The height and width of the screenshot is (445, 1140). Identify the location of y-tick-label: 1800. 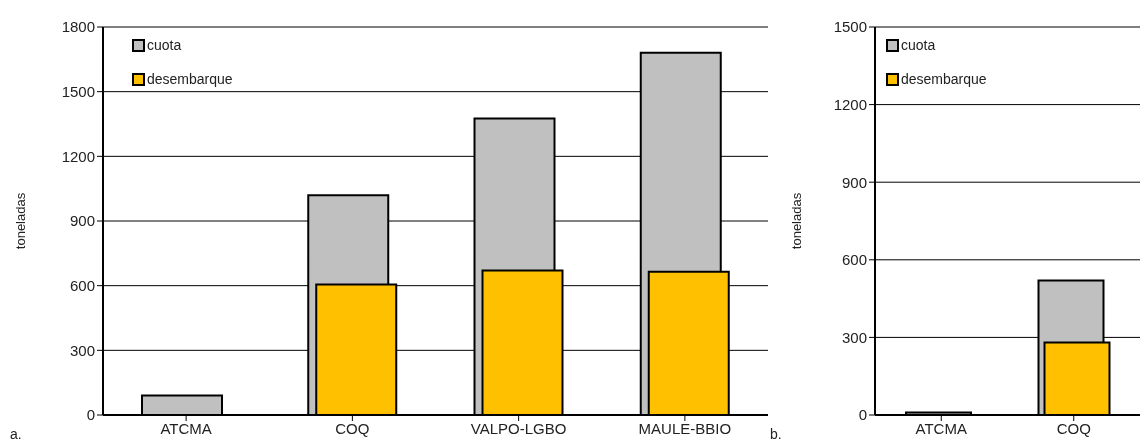
(78, 27).